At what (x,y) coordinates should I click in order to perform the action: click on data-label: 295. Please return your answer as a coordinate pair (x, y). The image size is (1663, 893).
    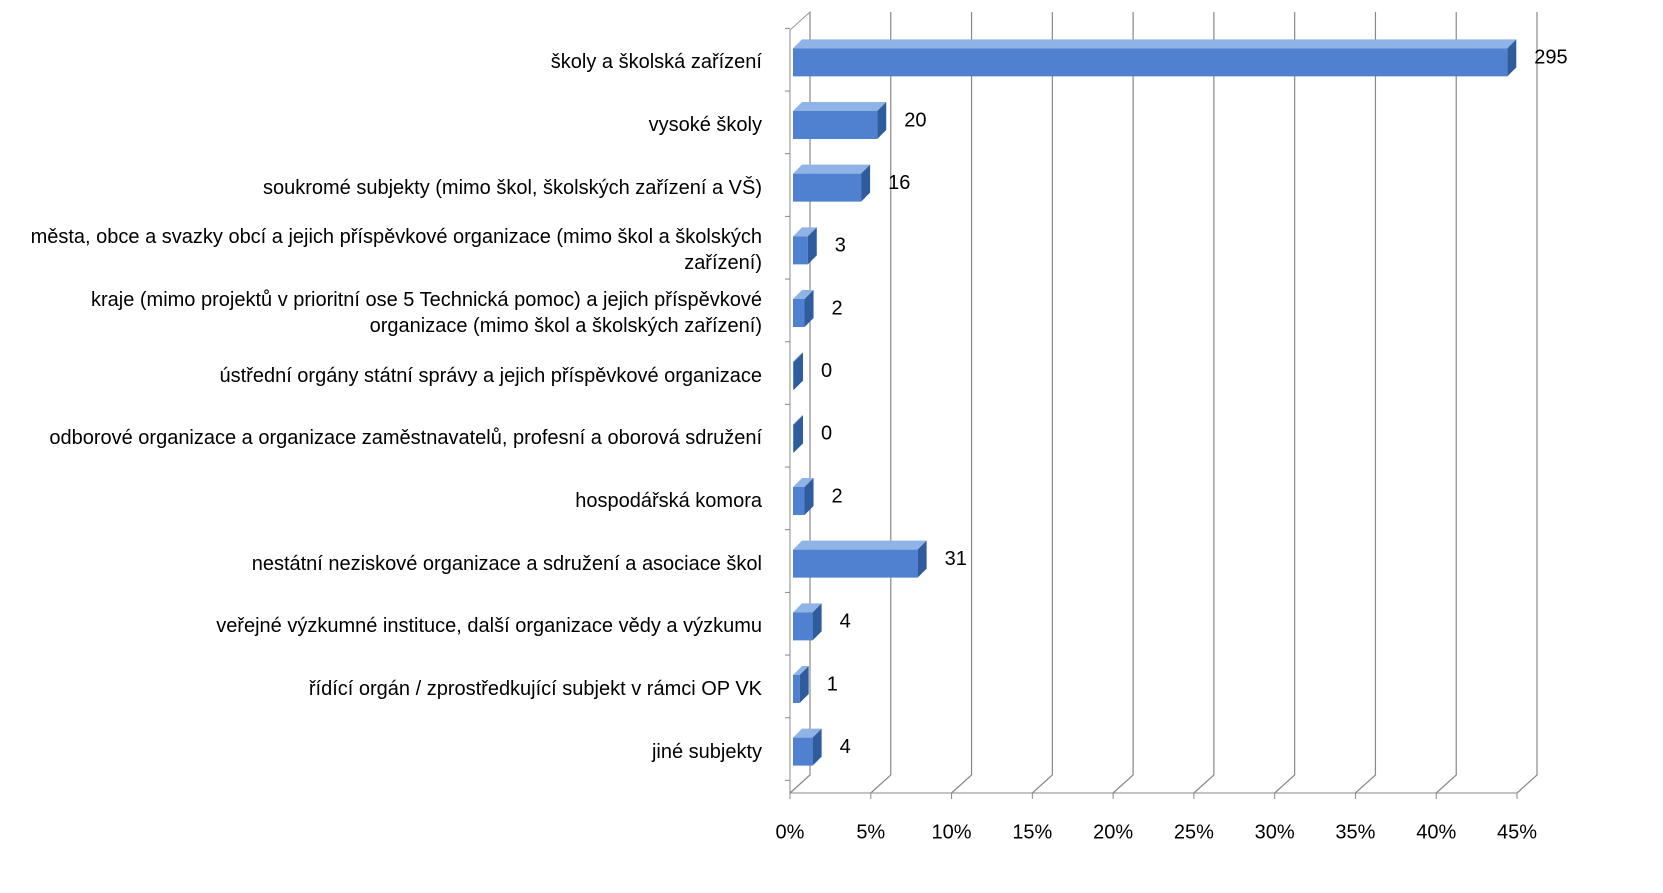
    Looking at the image, I should click on (1550, 58).